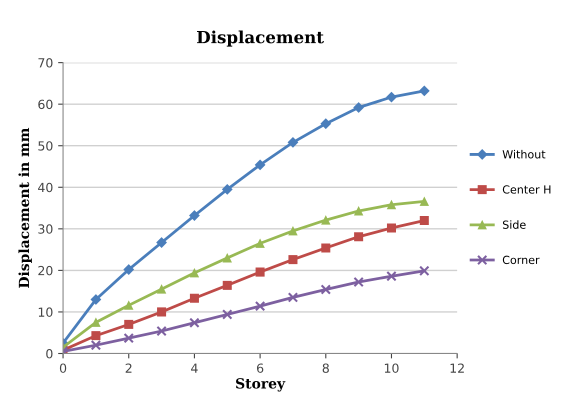  I want to click on x-tick-label: 8, so click(325, 368).